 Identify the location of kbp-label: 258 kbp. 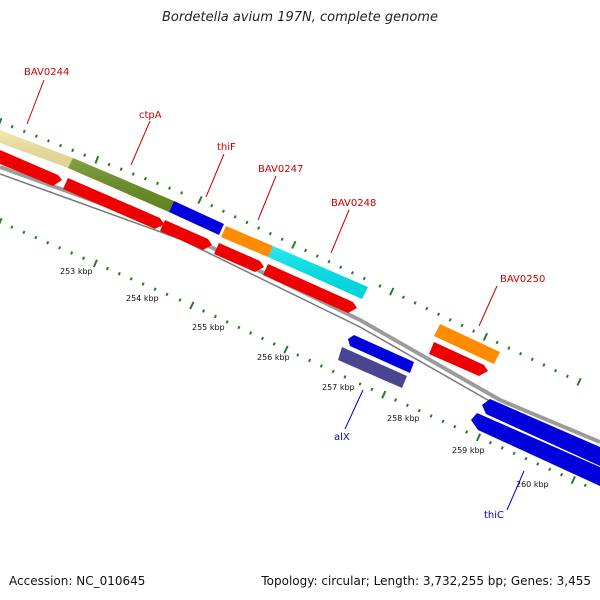
(403, 418).